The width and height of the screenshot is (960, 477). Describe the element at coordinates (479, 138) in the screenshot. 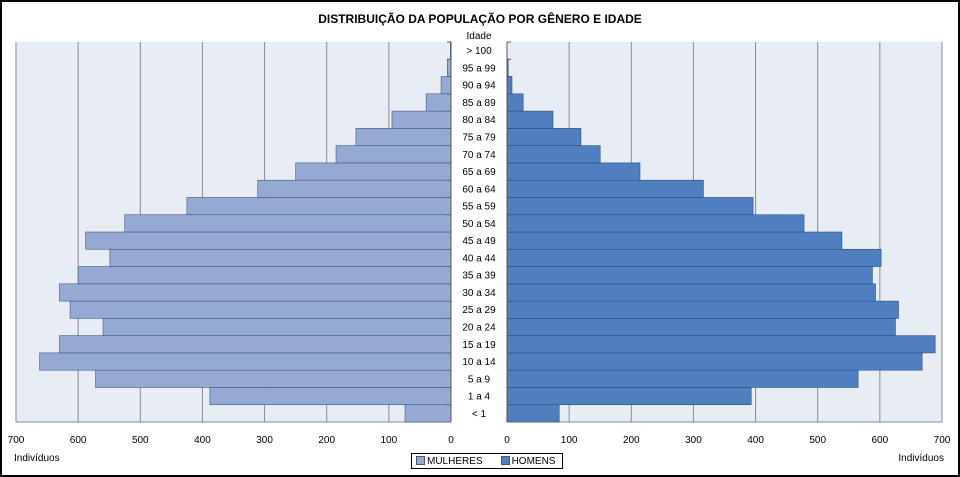

I see `category-label: 75 a 79` at that location.